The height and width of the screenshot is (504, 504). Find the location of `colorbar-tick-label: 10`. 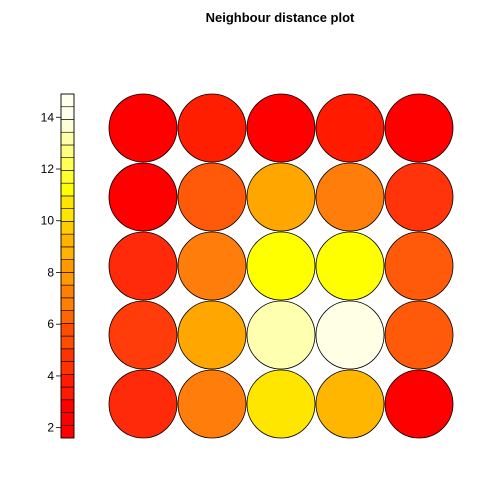

colorbar-tick-label: 10 is located at coordinates (48, 221).